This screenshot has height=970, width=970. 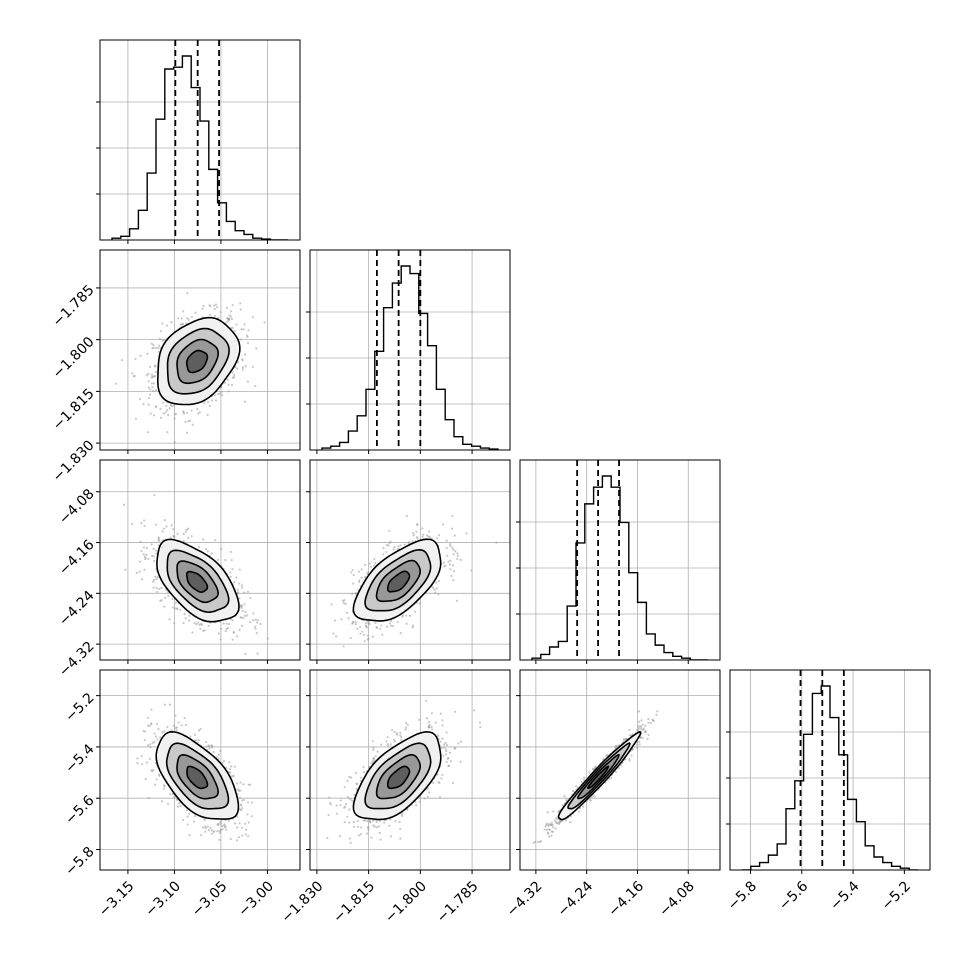 I want to click on y-tick-label: −5.4, so click(x=79, y=758).